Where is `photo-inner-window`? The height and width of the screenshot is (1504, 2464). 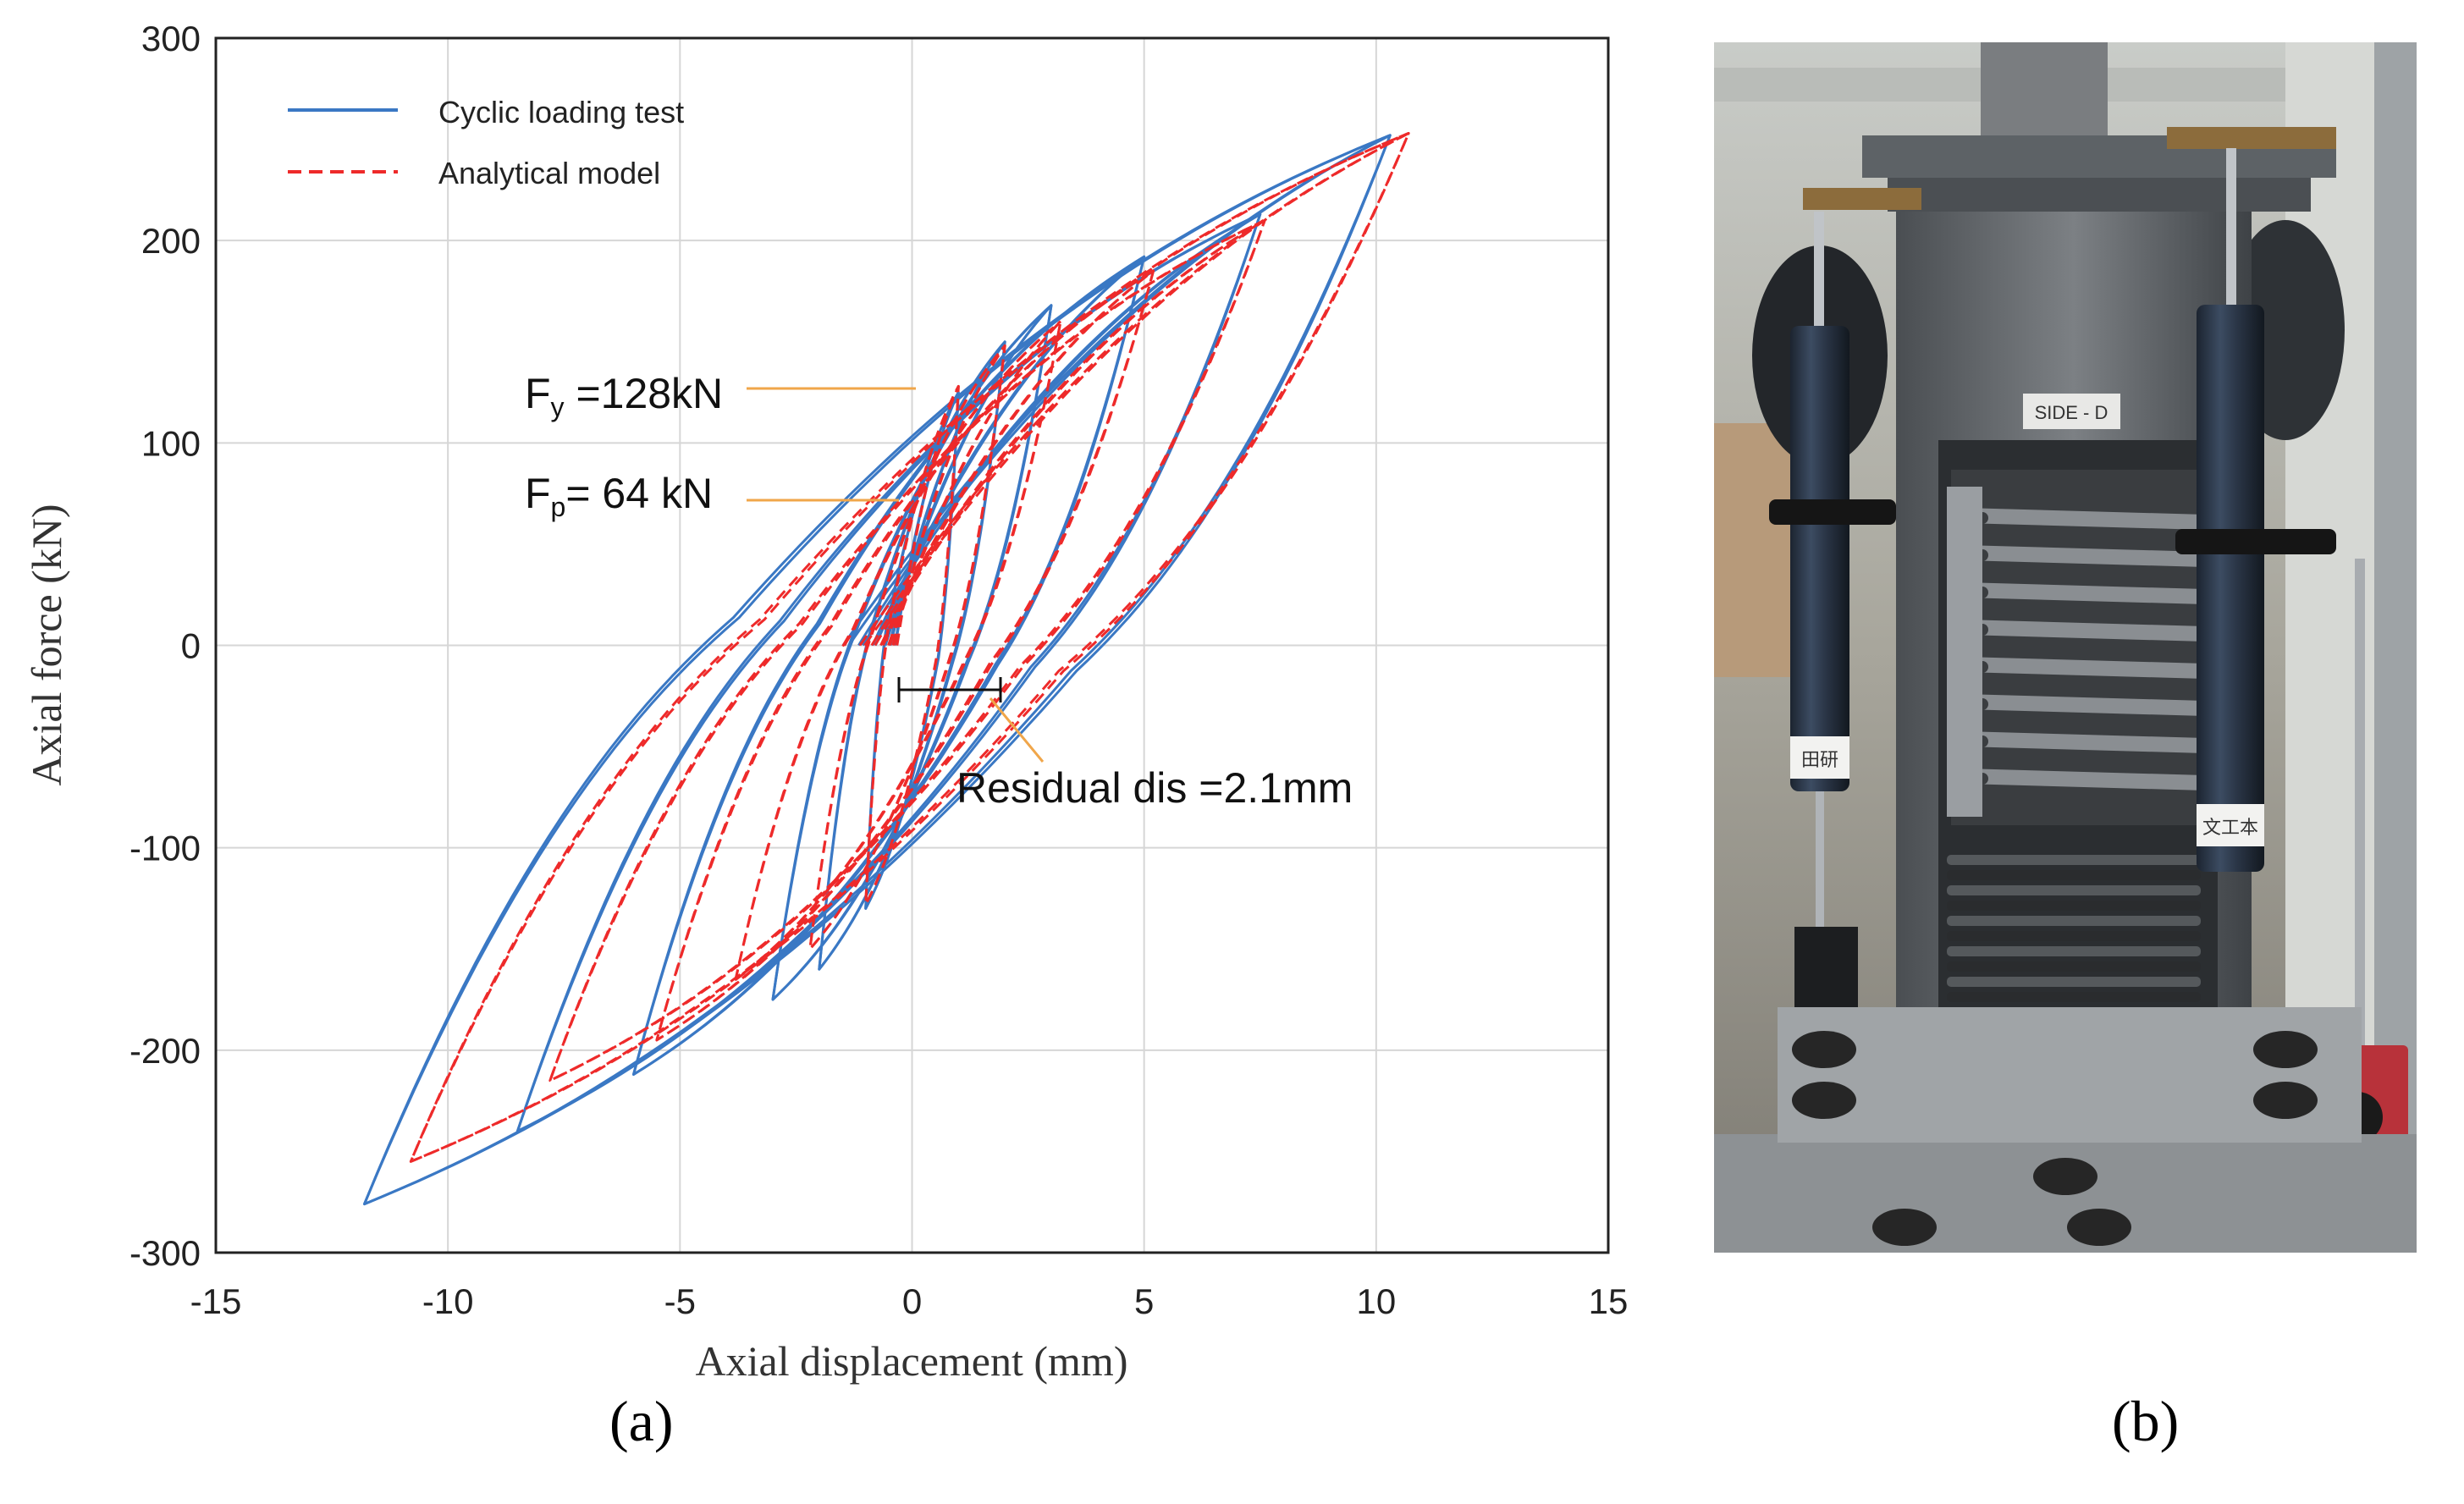
photo-inner-window is located at coordinates (2078, 647).